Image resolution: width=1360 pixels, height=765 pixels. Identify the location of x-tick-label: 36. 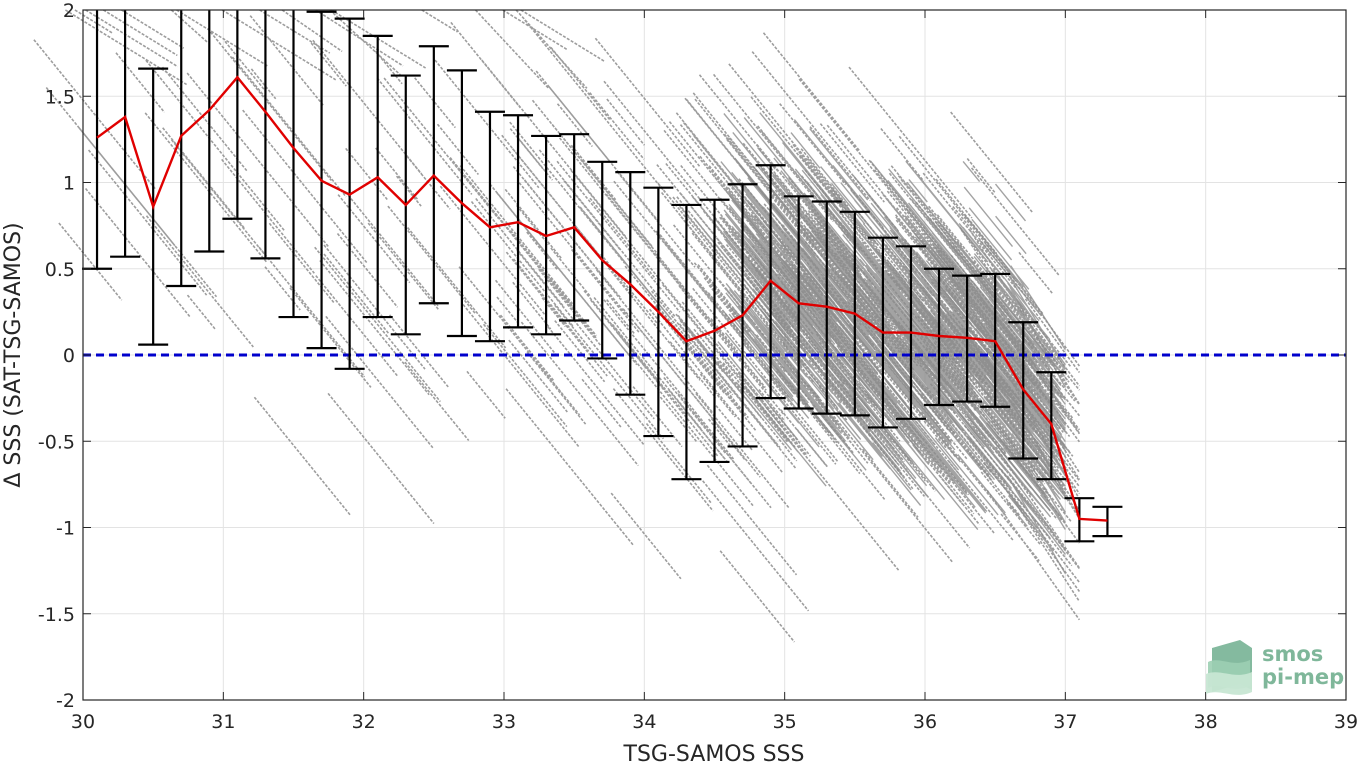
(925, 722).